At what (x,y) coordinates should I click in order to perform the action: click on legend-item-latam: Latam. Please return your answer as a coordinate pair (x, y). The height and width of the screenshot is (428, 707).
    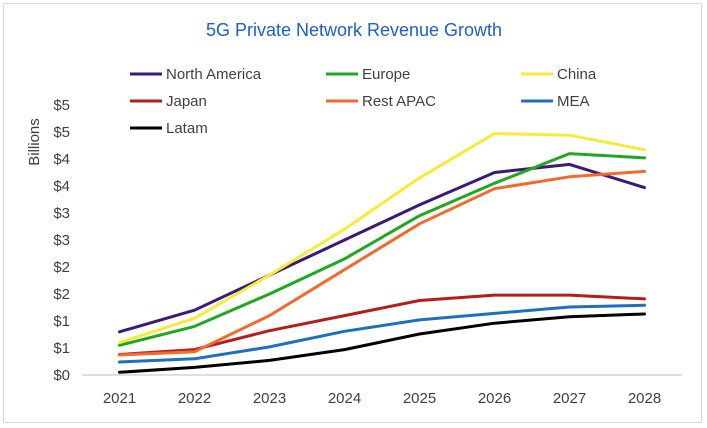
    Looking at the image, I should click on (169, 128).